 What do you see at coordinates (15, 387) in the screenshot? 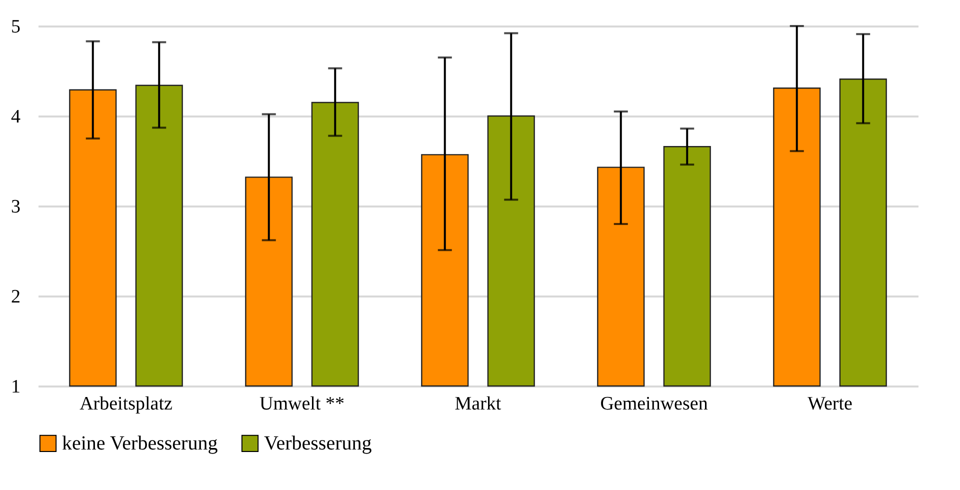
I see `y-tick-label: 1` at bounding box center [15, 387].